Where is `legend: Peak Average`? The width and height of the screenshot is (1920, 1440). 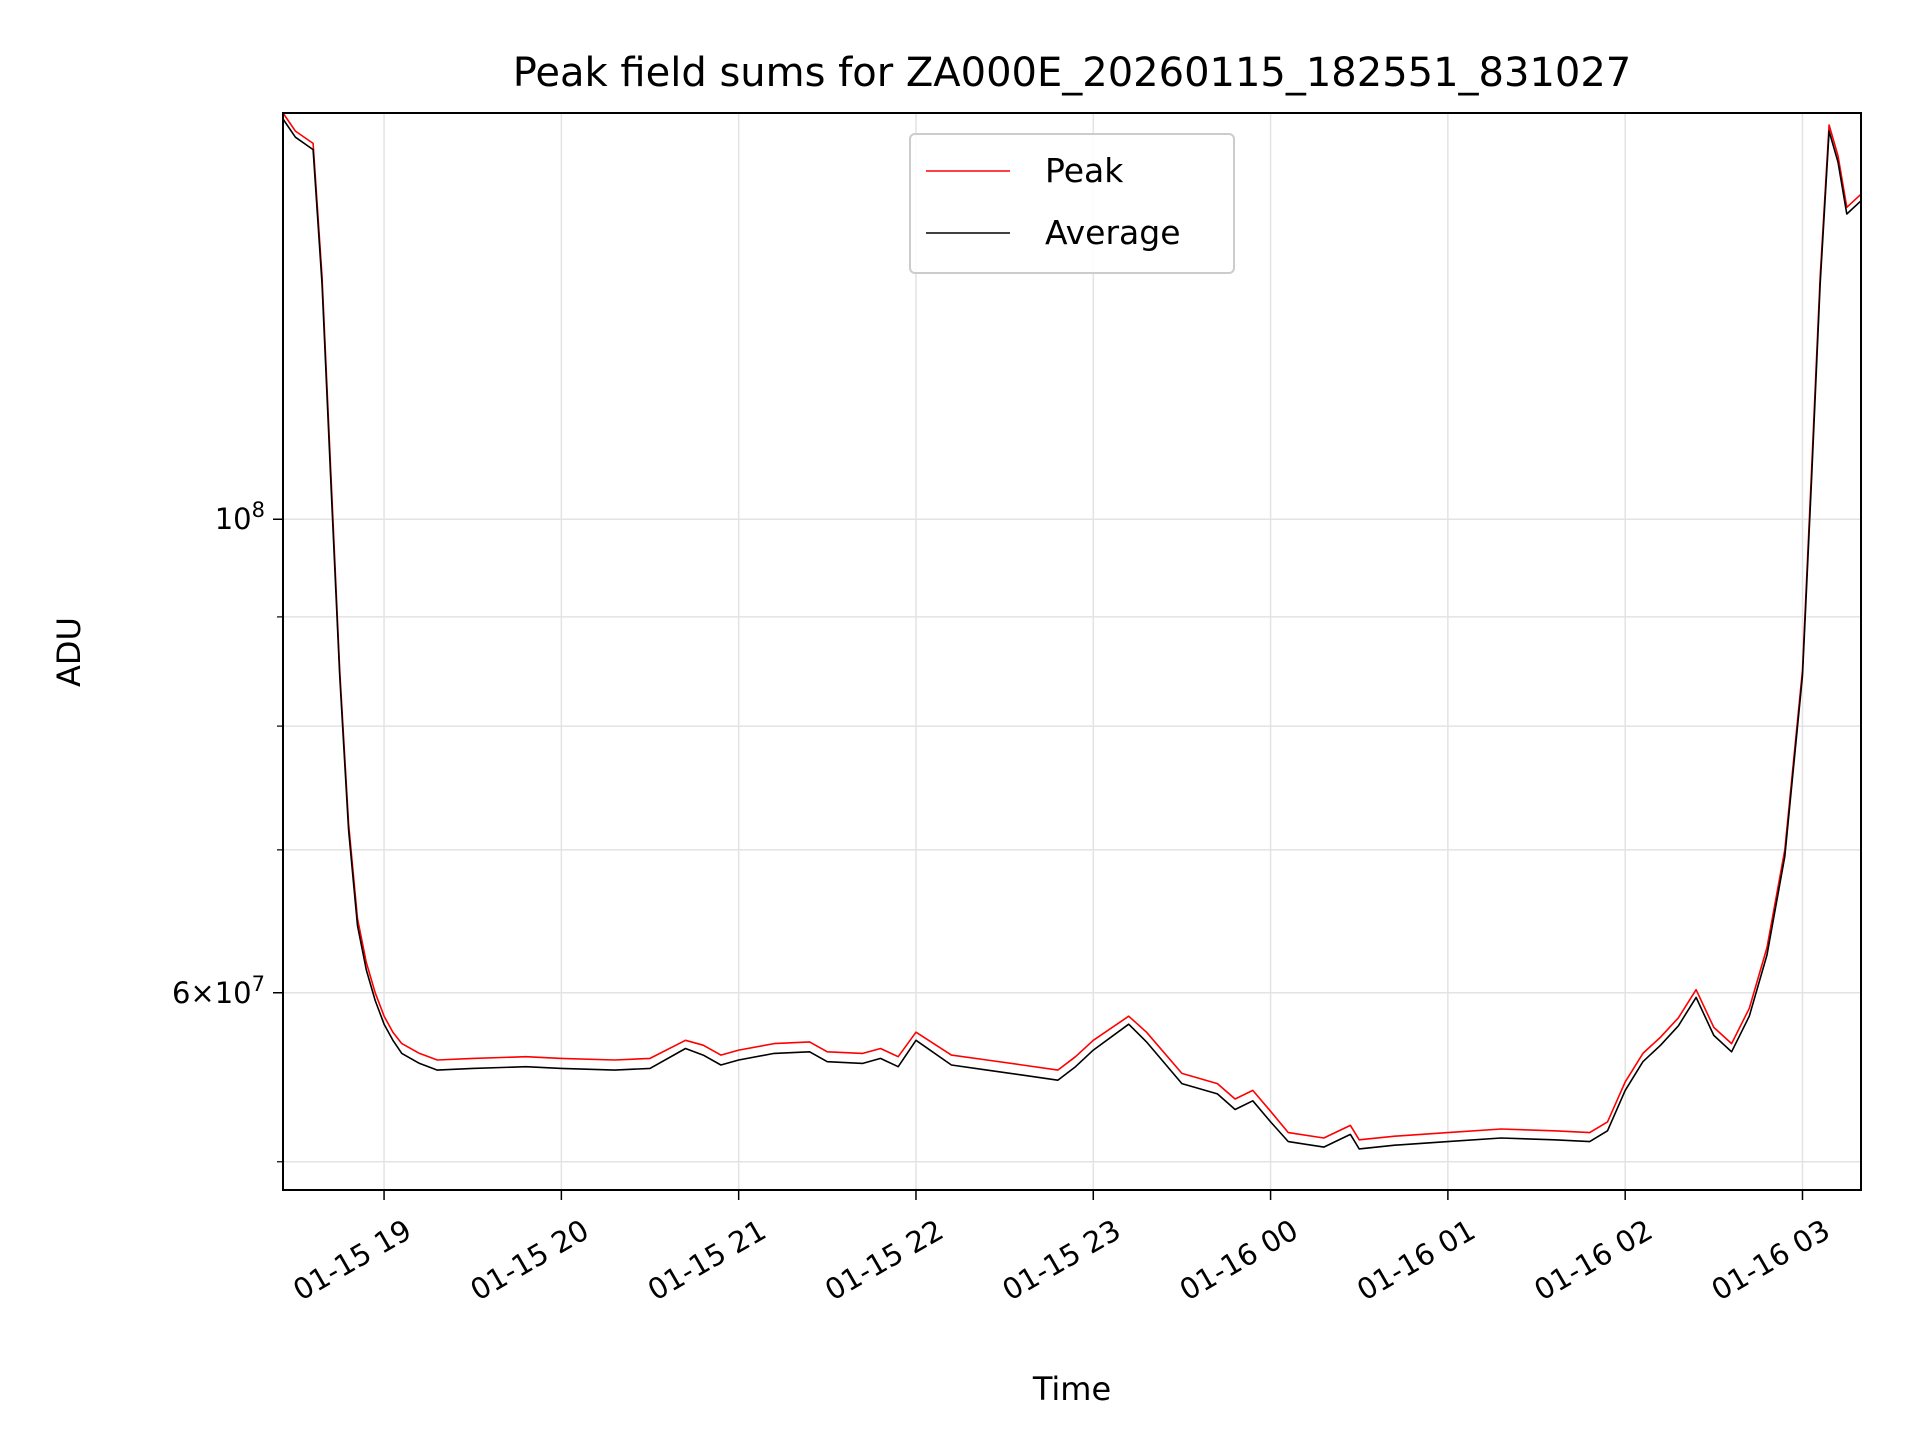 legend: Peak Average is located at coordinates (1072, 203).